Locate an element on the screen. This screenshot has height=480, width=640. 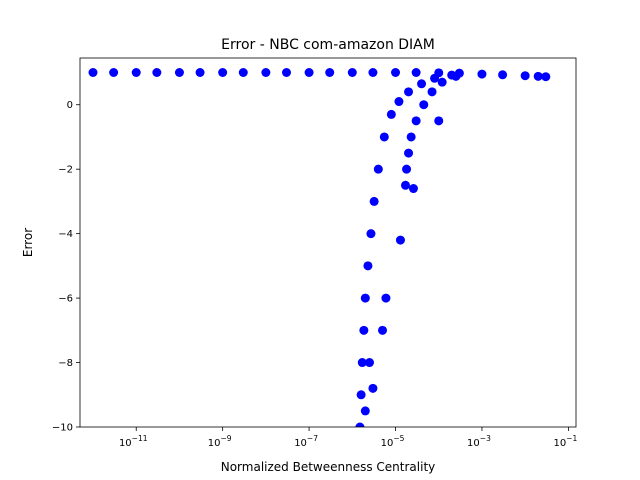
x-axis-title: Normalized Betweenness Centrality is located at coordinates (328, 467).